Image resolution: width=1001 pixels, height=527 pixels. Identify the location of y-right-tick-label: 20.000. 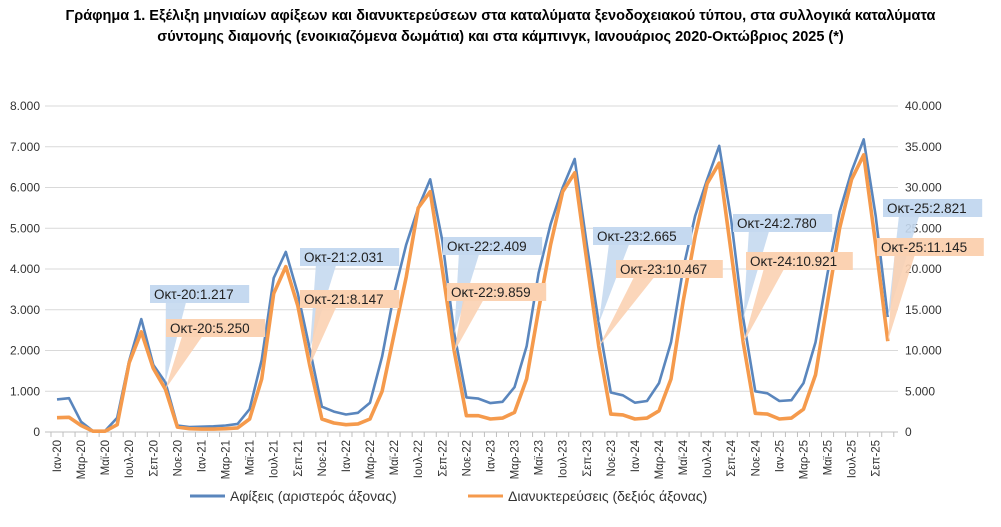
(923, 269).